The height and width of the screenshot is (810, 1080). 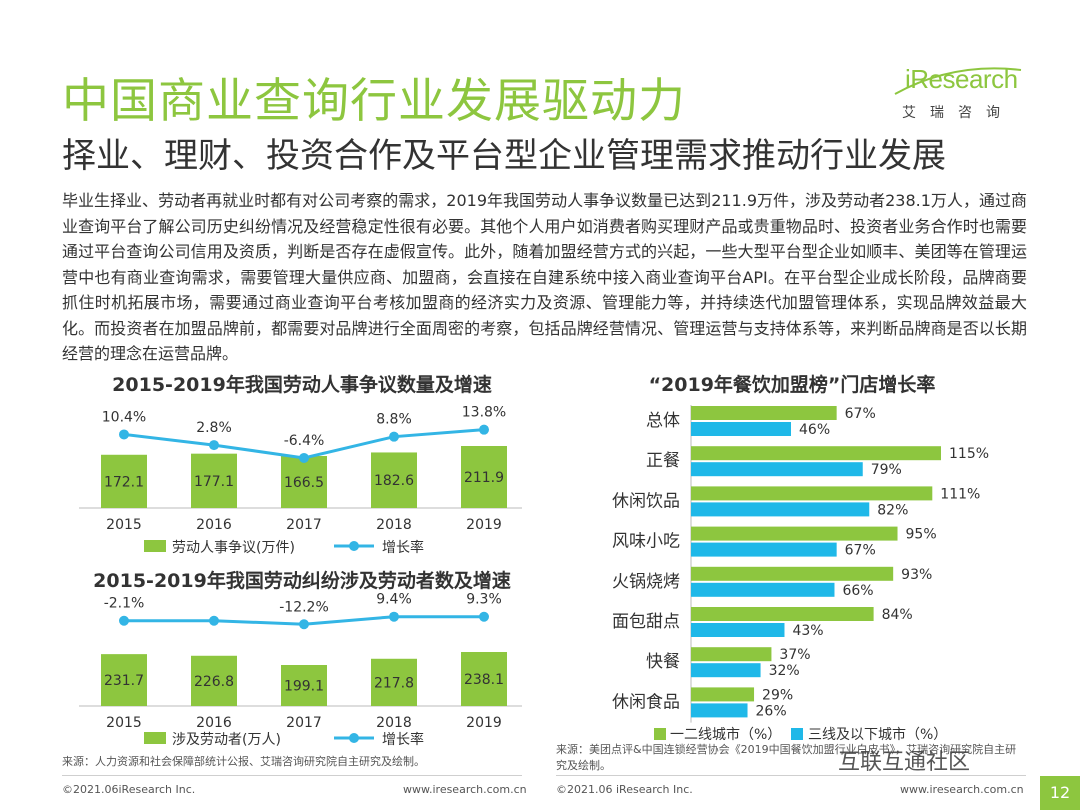 What do you see at coordinates (646, 501) in the screenshot?
I see `category-label: 休闲饮品` at bounding box center [646, 501].